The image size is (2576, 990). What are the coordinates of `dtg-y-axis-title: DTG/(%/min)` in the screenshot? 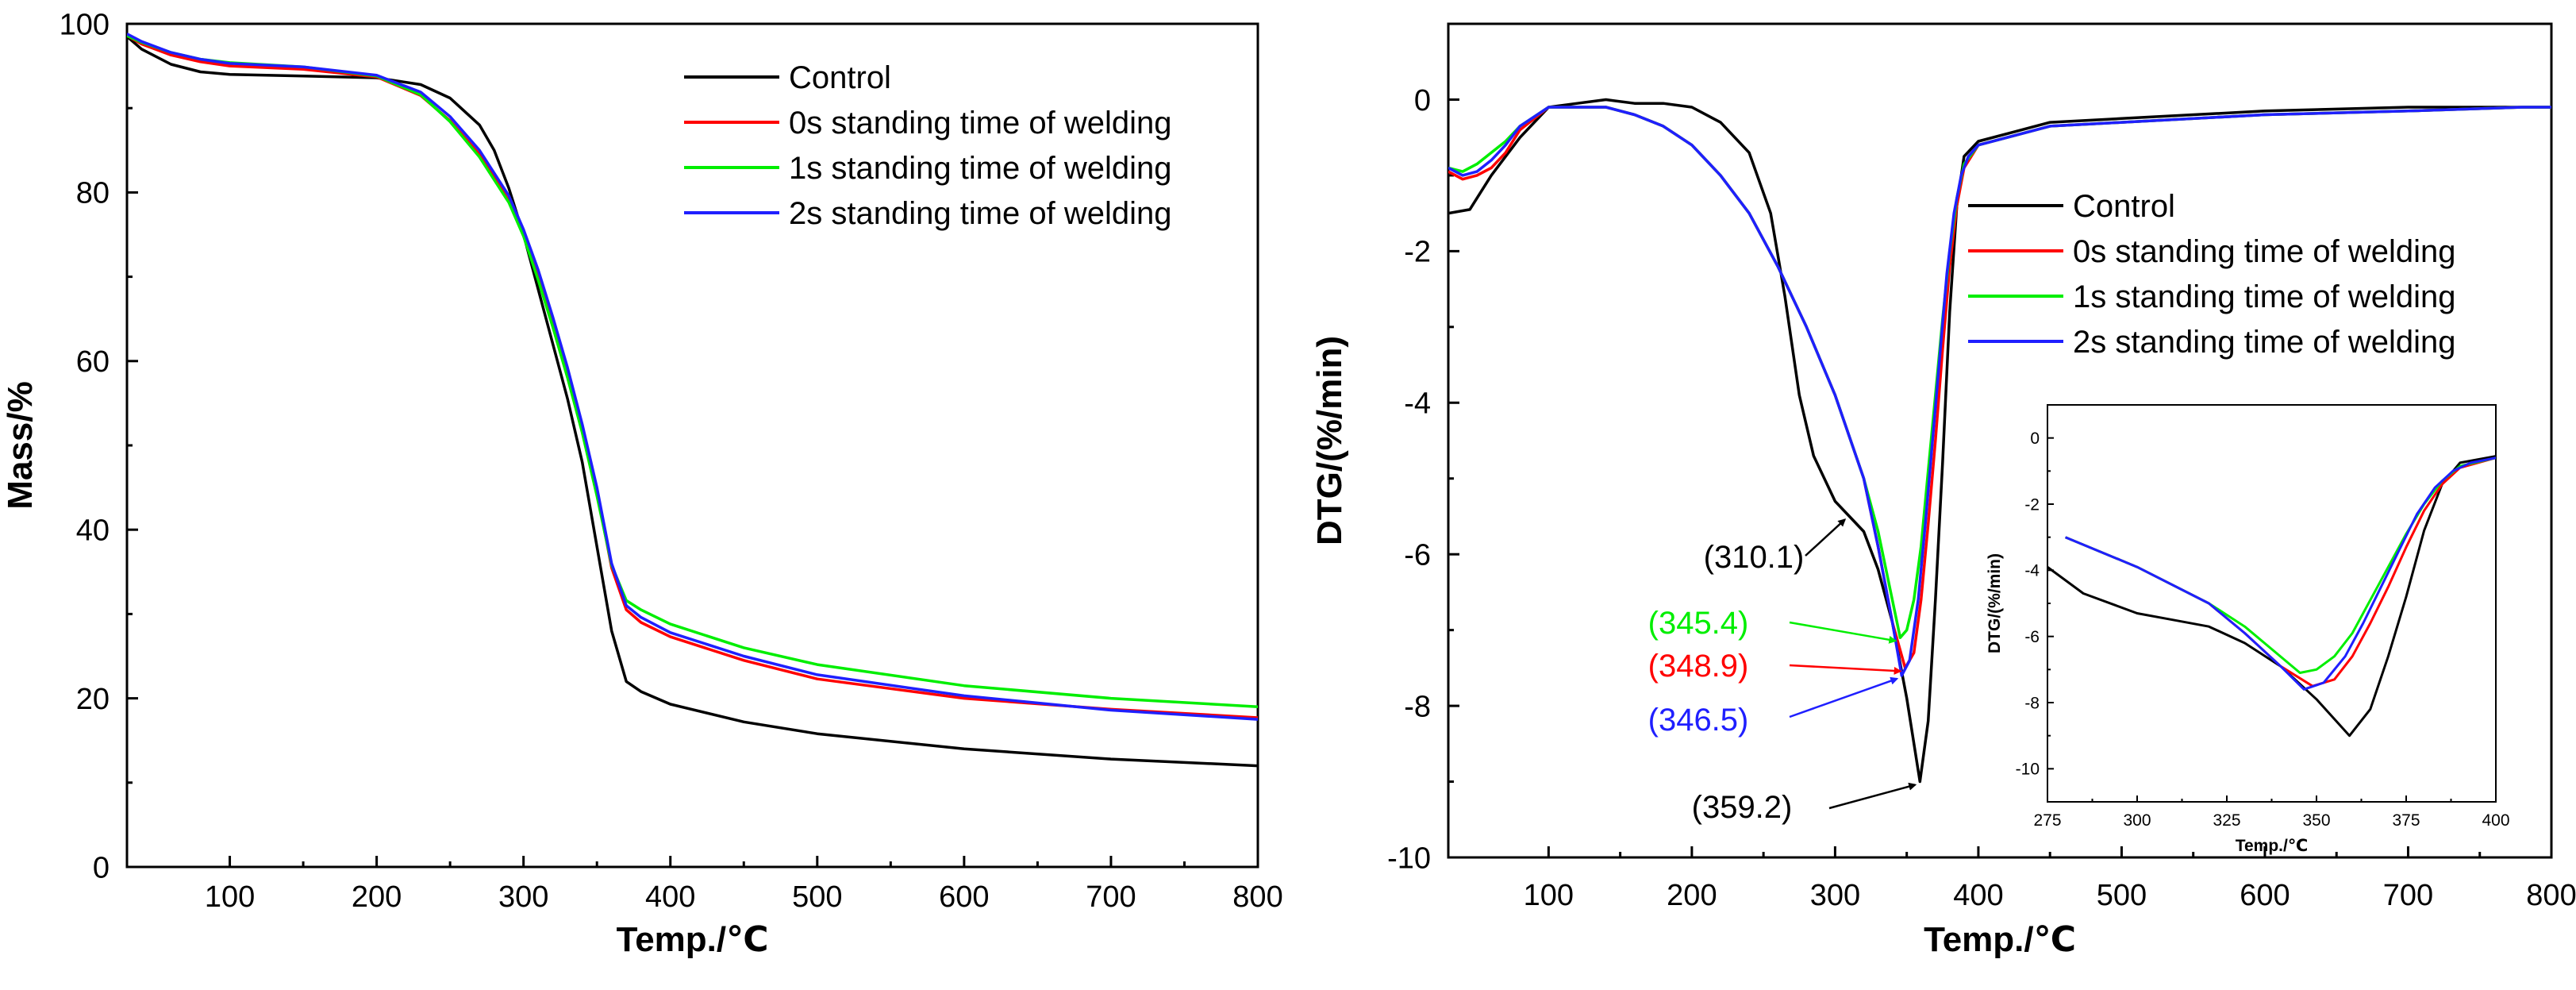 It's located at (1329, 440).